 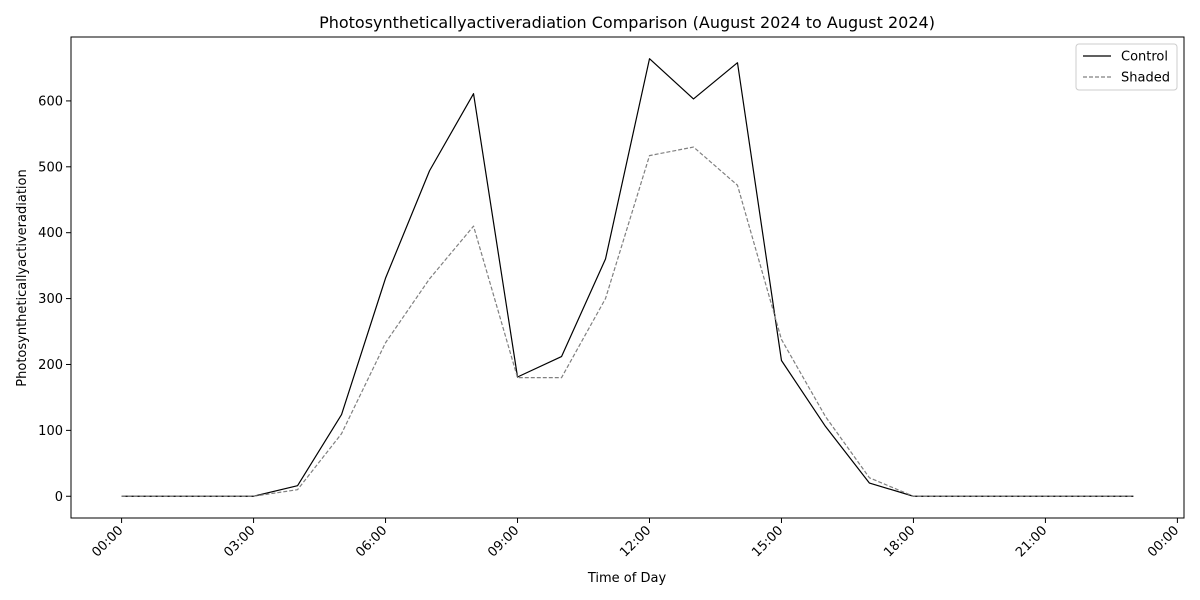 What do you see at coordinates (59, 497) in the screenshot?
I see `y-tick-label: 0` at bounding box center [59, 497].